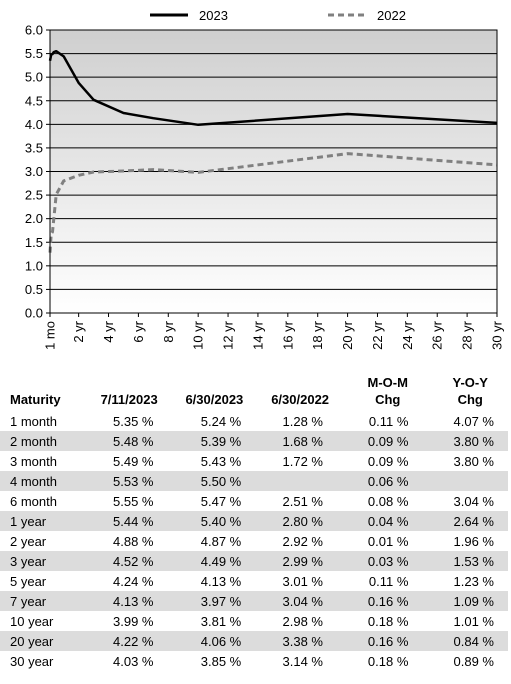 This screenshot has width=511, height=684. What do you see at coordinates (254, 641) in the screenshot?
I see `table-row: 20 year 4.22 % 4.06 % 3.38 % 0.16 % 0.84 %` at bounding box center [254, 641].